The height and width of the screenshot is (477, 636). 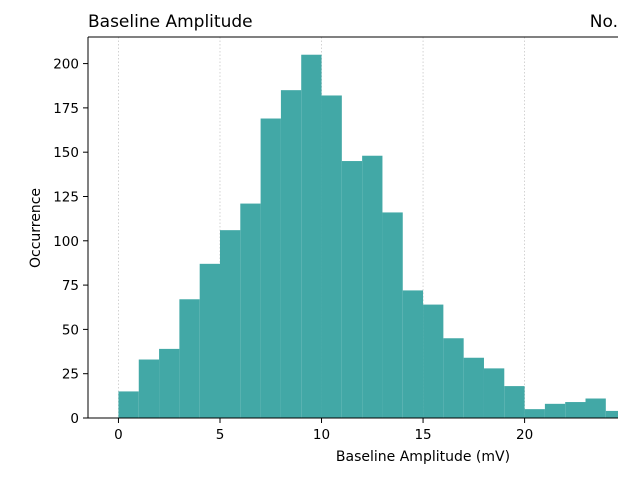 I want to click on chart-title: Baseline Amplitude, so click(x=170, y=22).